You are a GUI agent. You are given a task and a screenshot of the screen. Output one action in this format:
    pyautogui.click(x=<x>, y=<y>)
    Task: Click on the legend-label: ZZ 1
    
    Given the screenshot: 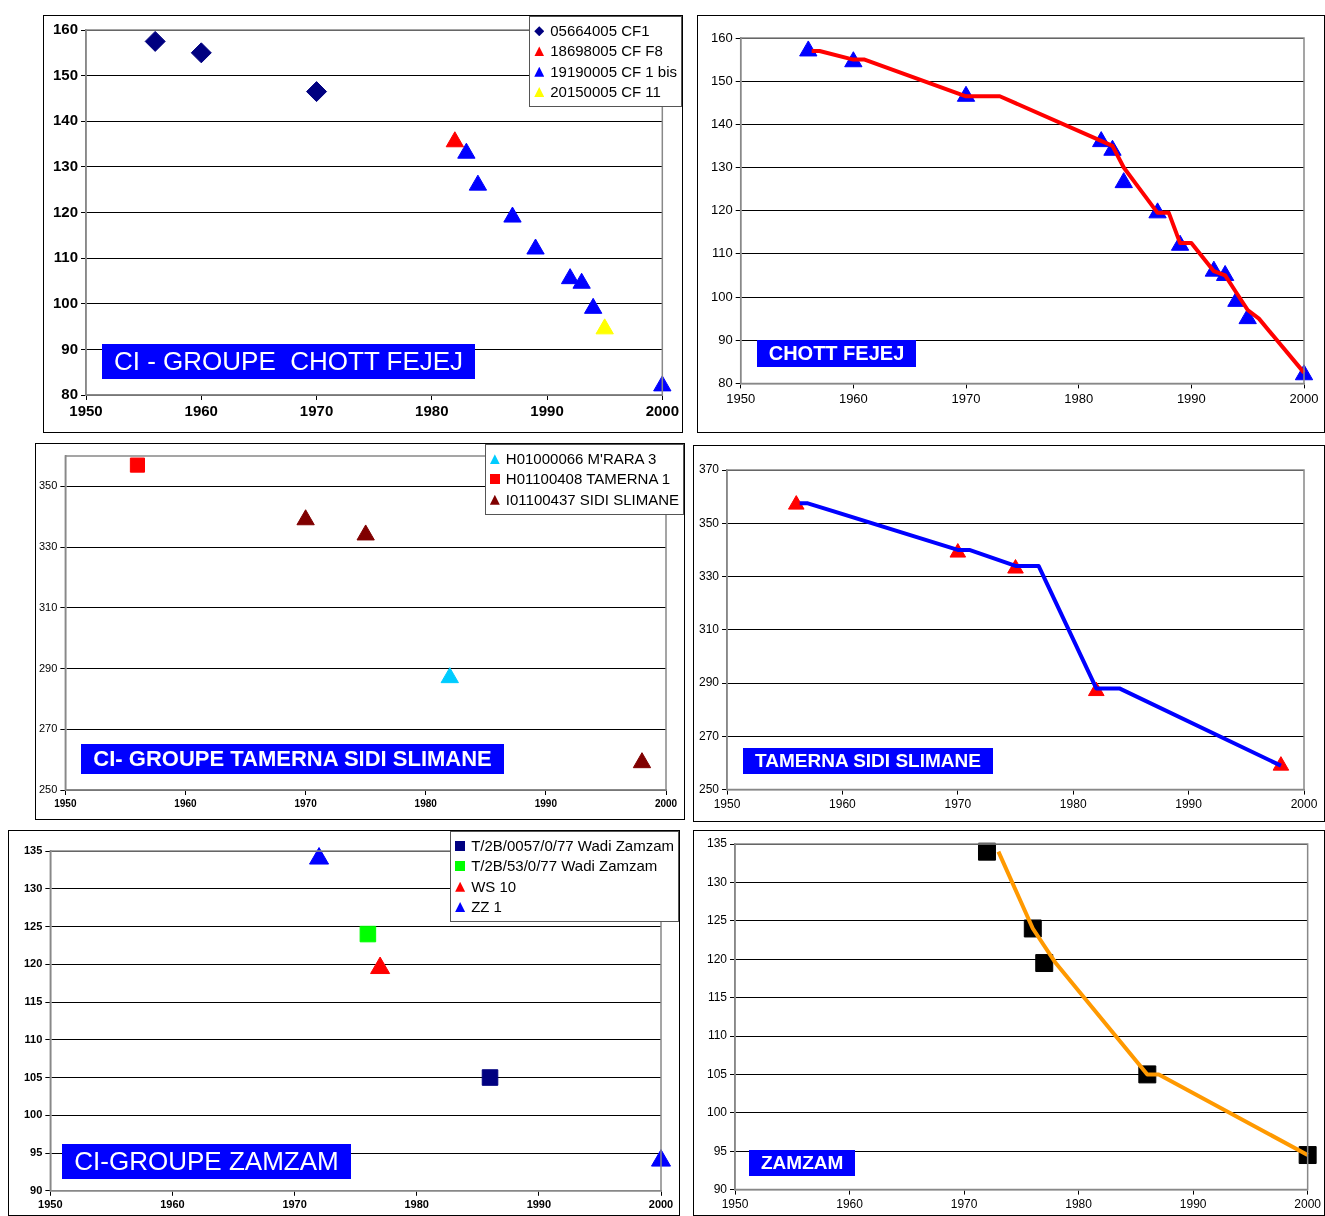 What is the action you would take?
    pyautogui.click(x=486, y=906)
    